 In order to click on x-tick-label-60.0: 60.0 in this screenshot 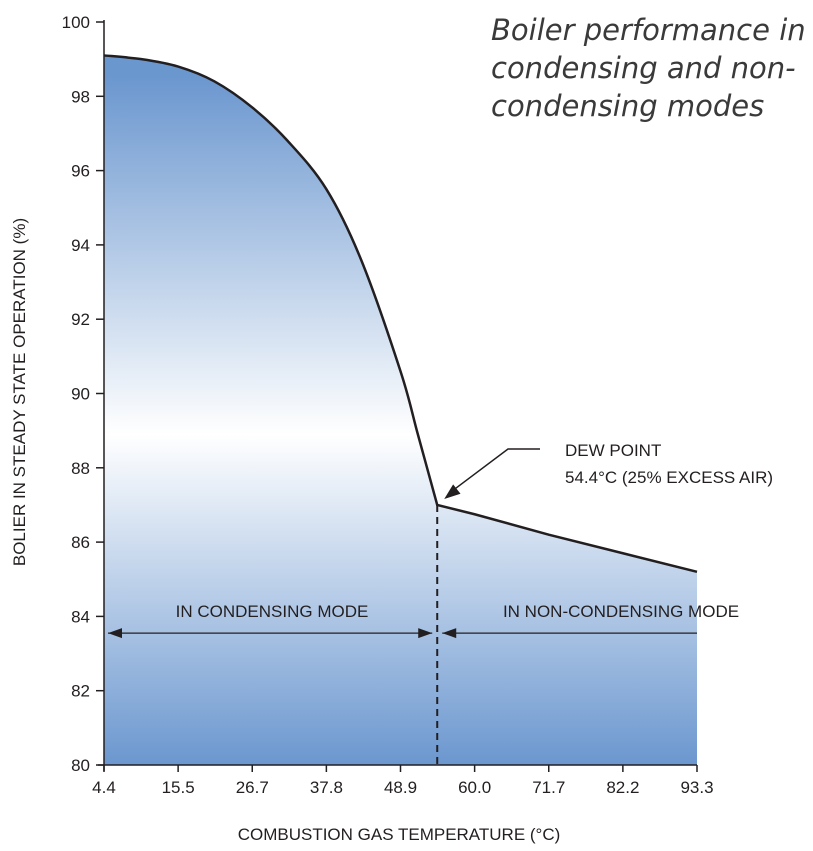, I will do `click(474, 787)`.